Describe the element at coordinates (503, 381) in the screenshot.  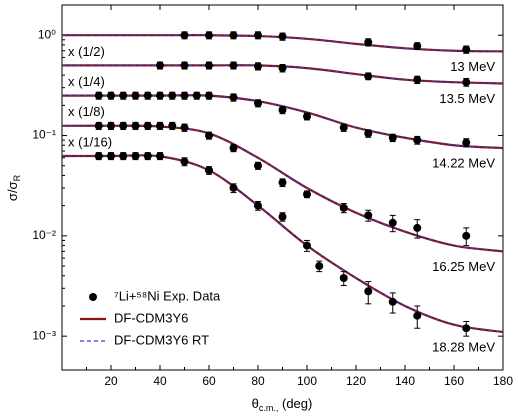
I see `x-tick-label: 180` at that location.